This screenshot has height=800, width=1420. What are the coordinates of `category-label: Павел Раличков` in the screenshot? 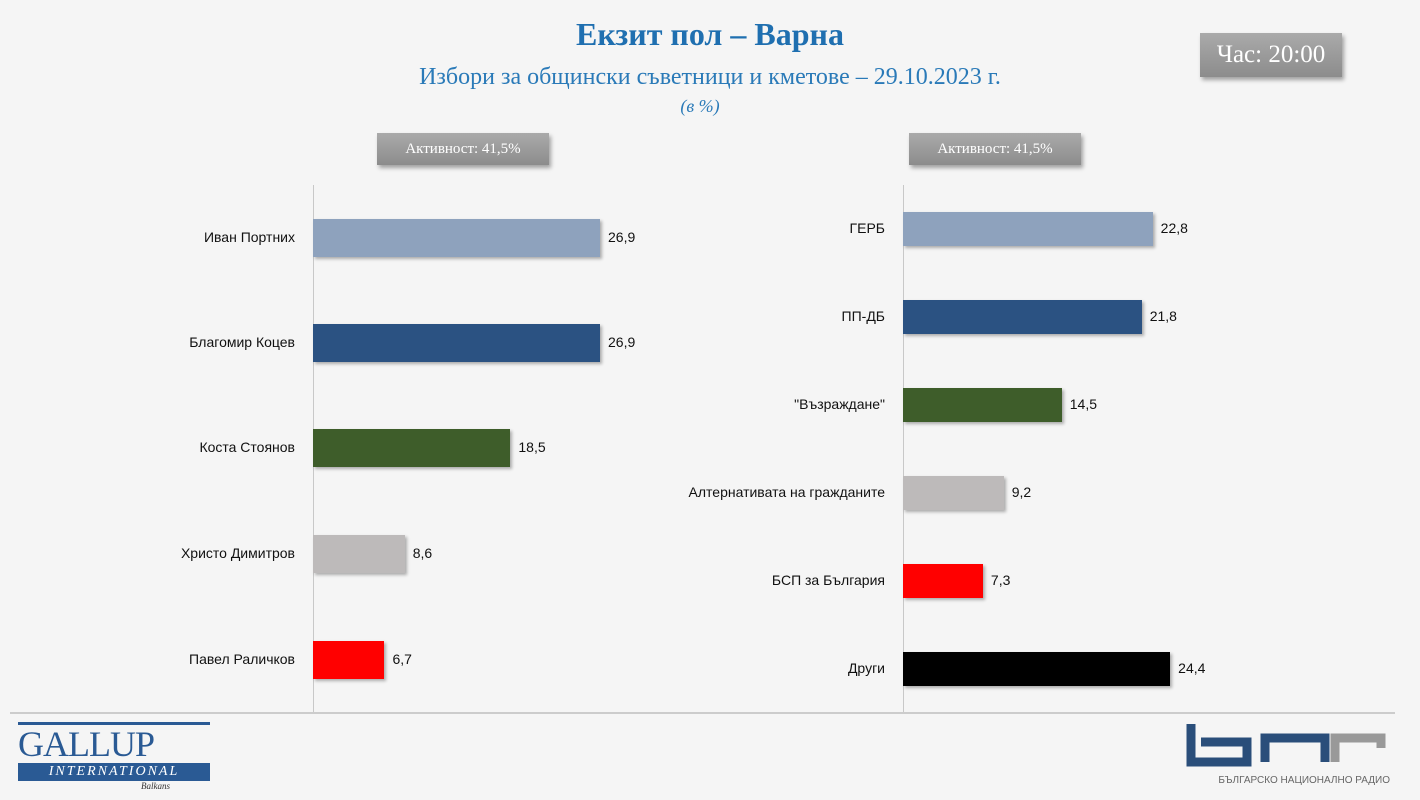 It's located at (242, 659).